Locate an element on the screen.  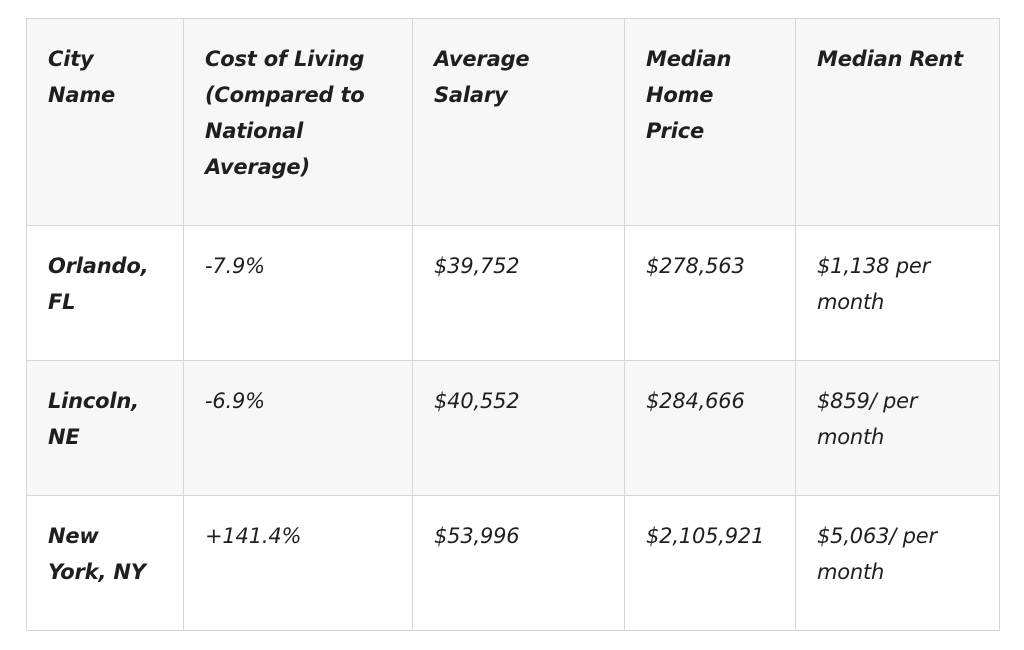
median-rent-value: $5,063/ is located at coordinates (857, 536).